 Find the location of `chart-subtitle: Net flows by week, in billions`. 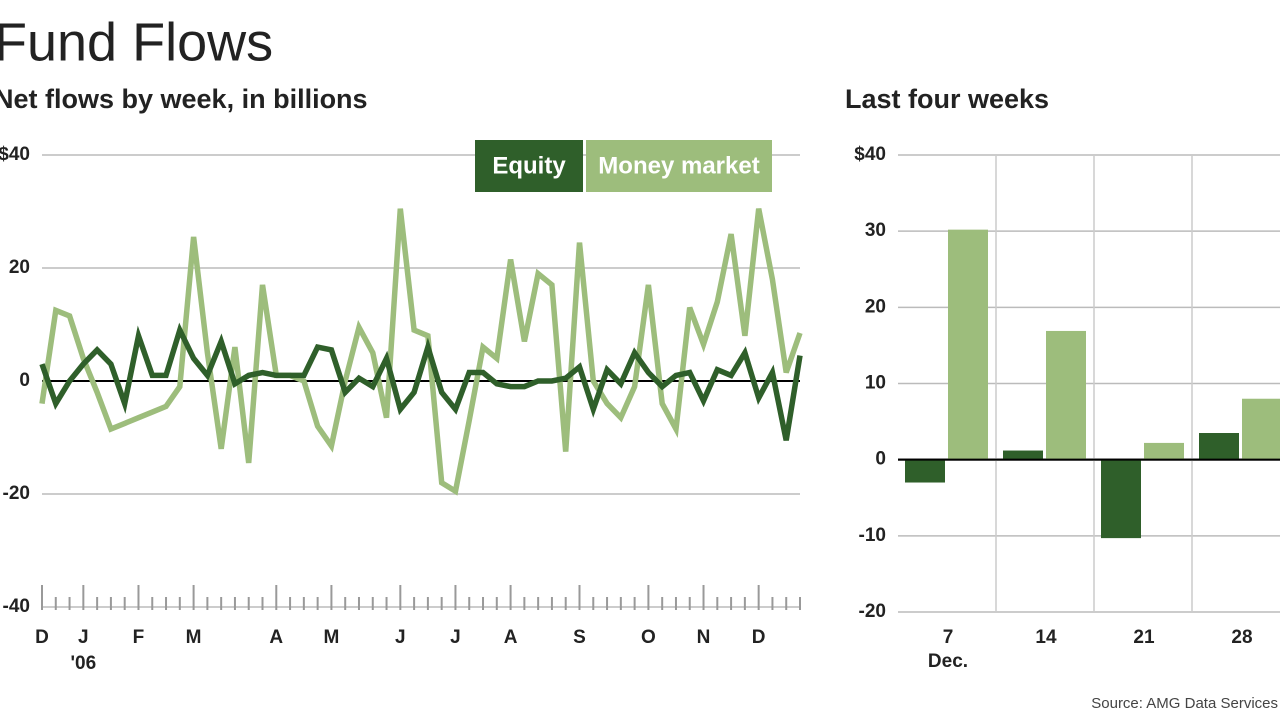

chart-subtitle: Net flows by week, in billions is located at coordinates (184, 99).